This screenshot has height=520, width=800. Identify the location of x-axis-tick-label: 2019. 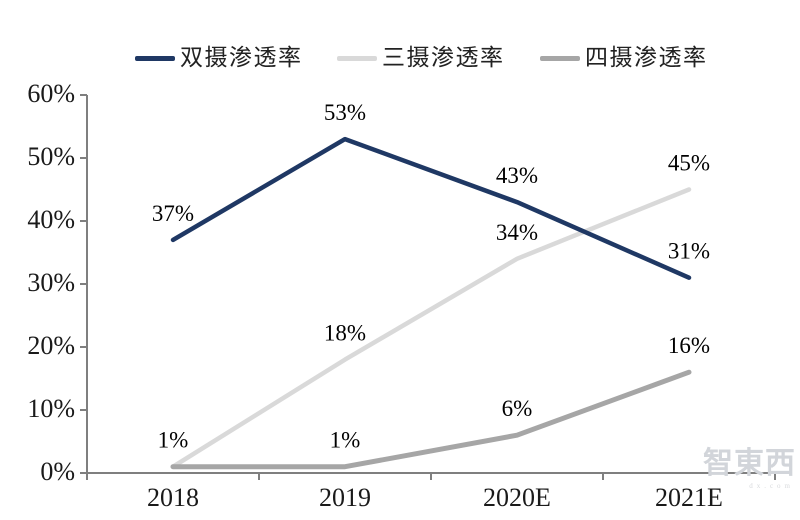
(345, 497).